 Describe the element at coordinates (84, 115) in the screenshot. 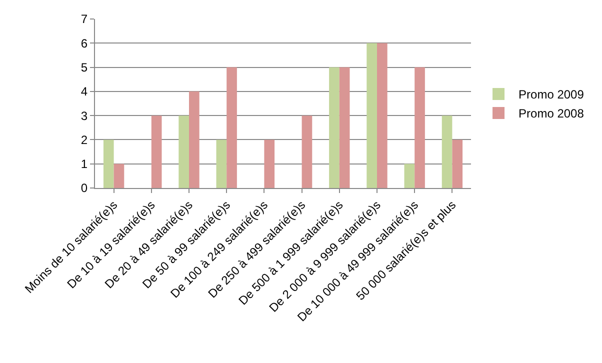

I see `y-tick-label: 3` at that location.